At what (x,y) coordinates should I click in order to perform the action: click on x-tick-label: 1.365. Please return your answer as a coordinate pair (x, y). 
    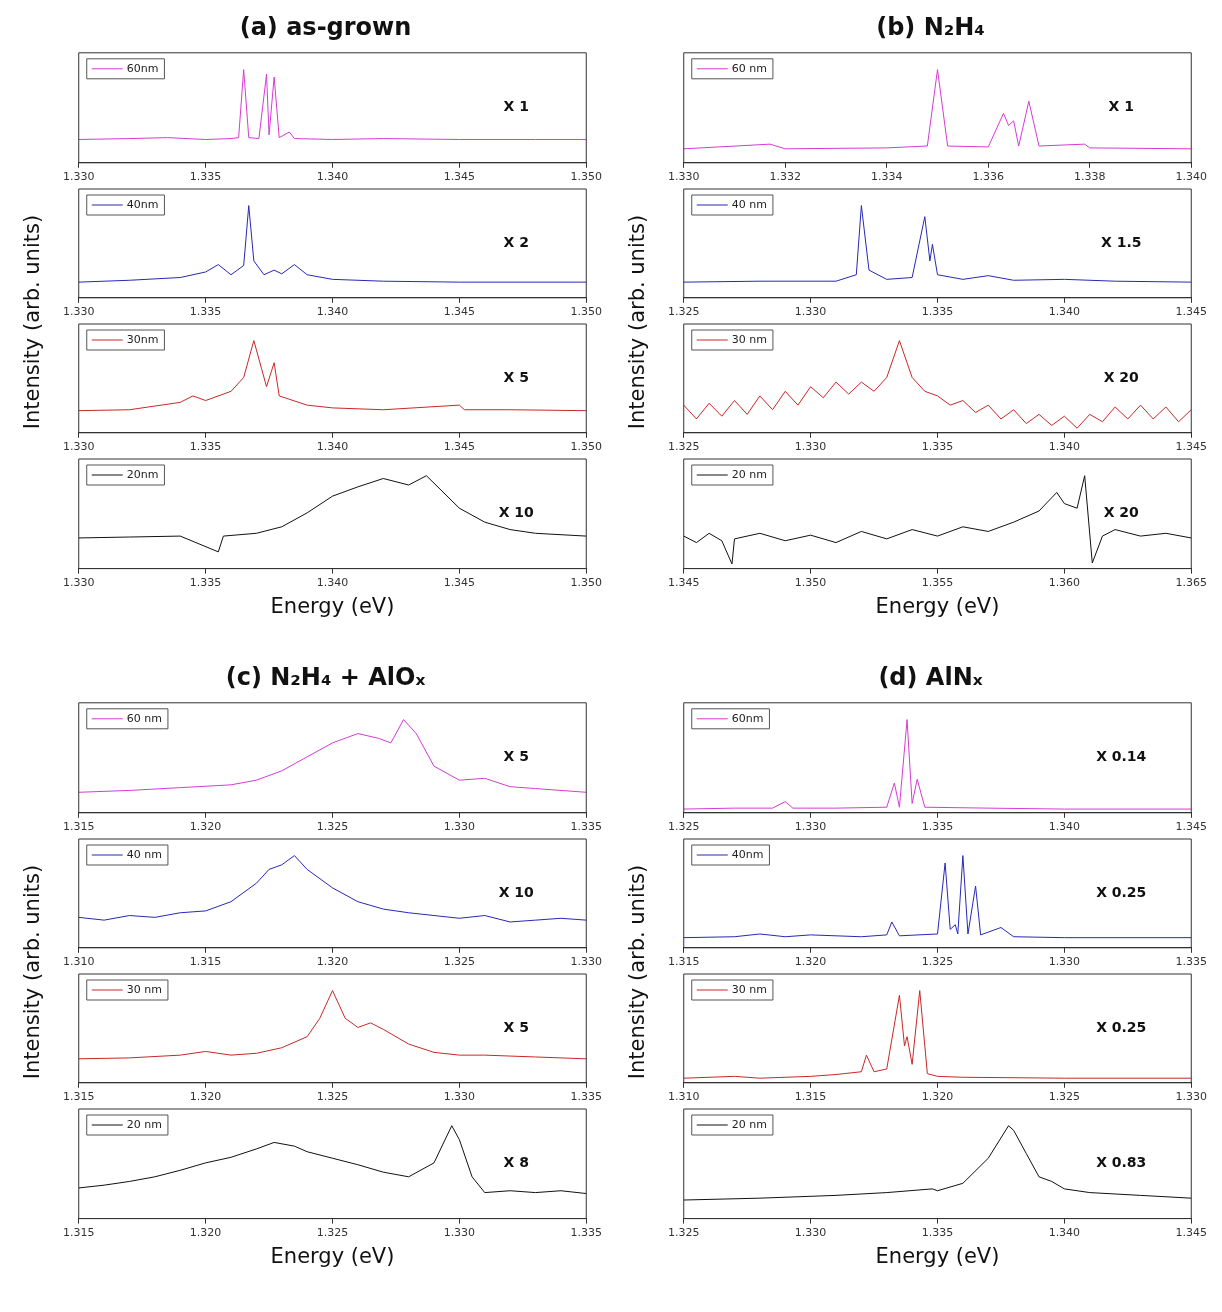
    Looking at the image, I should click on (1191, 583).